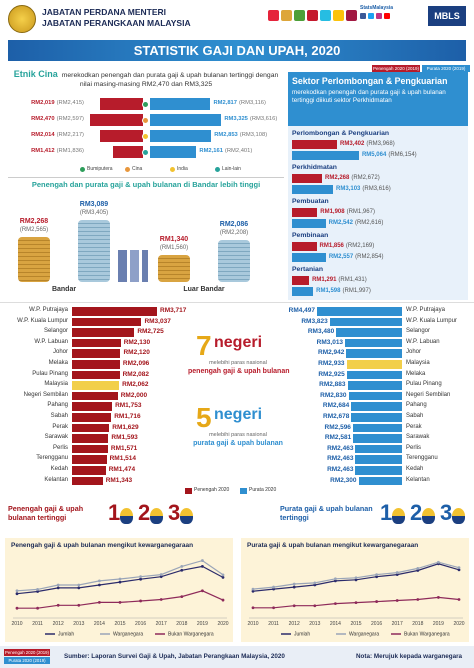 The width and height of the screenshot is (474, 668). I want to click on state-mean-label: RM2,463, so click(340, 448).